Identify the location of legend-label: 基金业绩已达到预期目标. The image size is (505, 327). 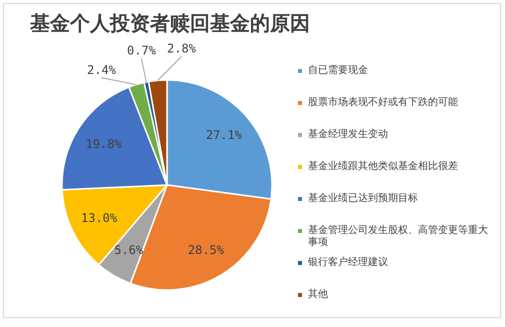
(363, 198).